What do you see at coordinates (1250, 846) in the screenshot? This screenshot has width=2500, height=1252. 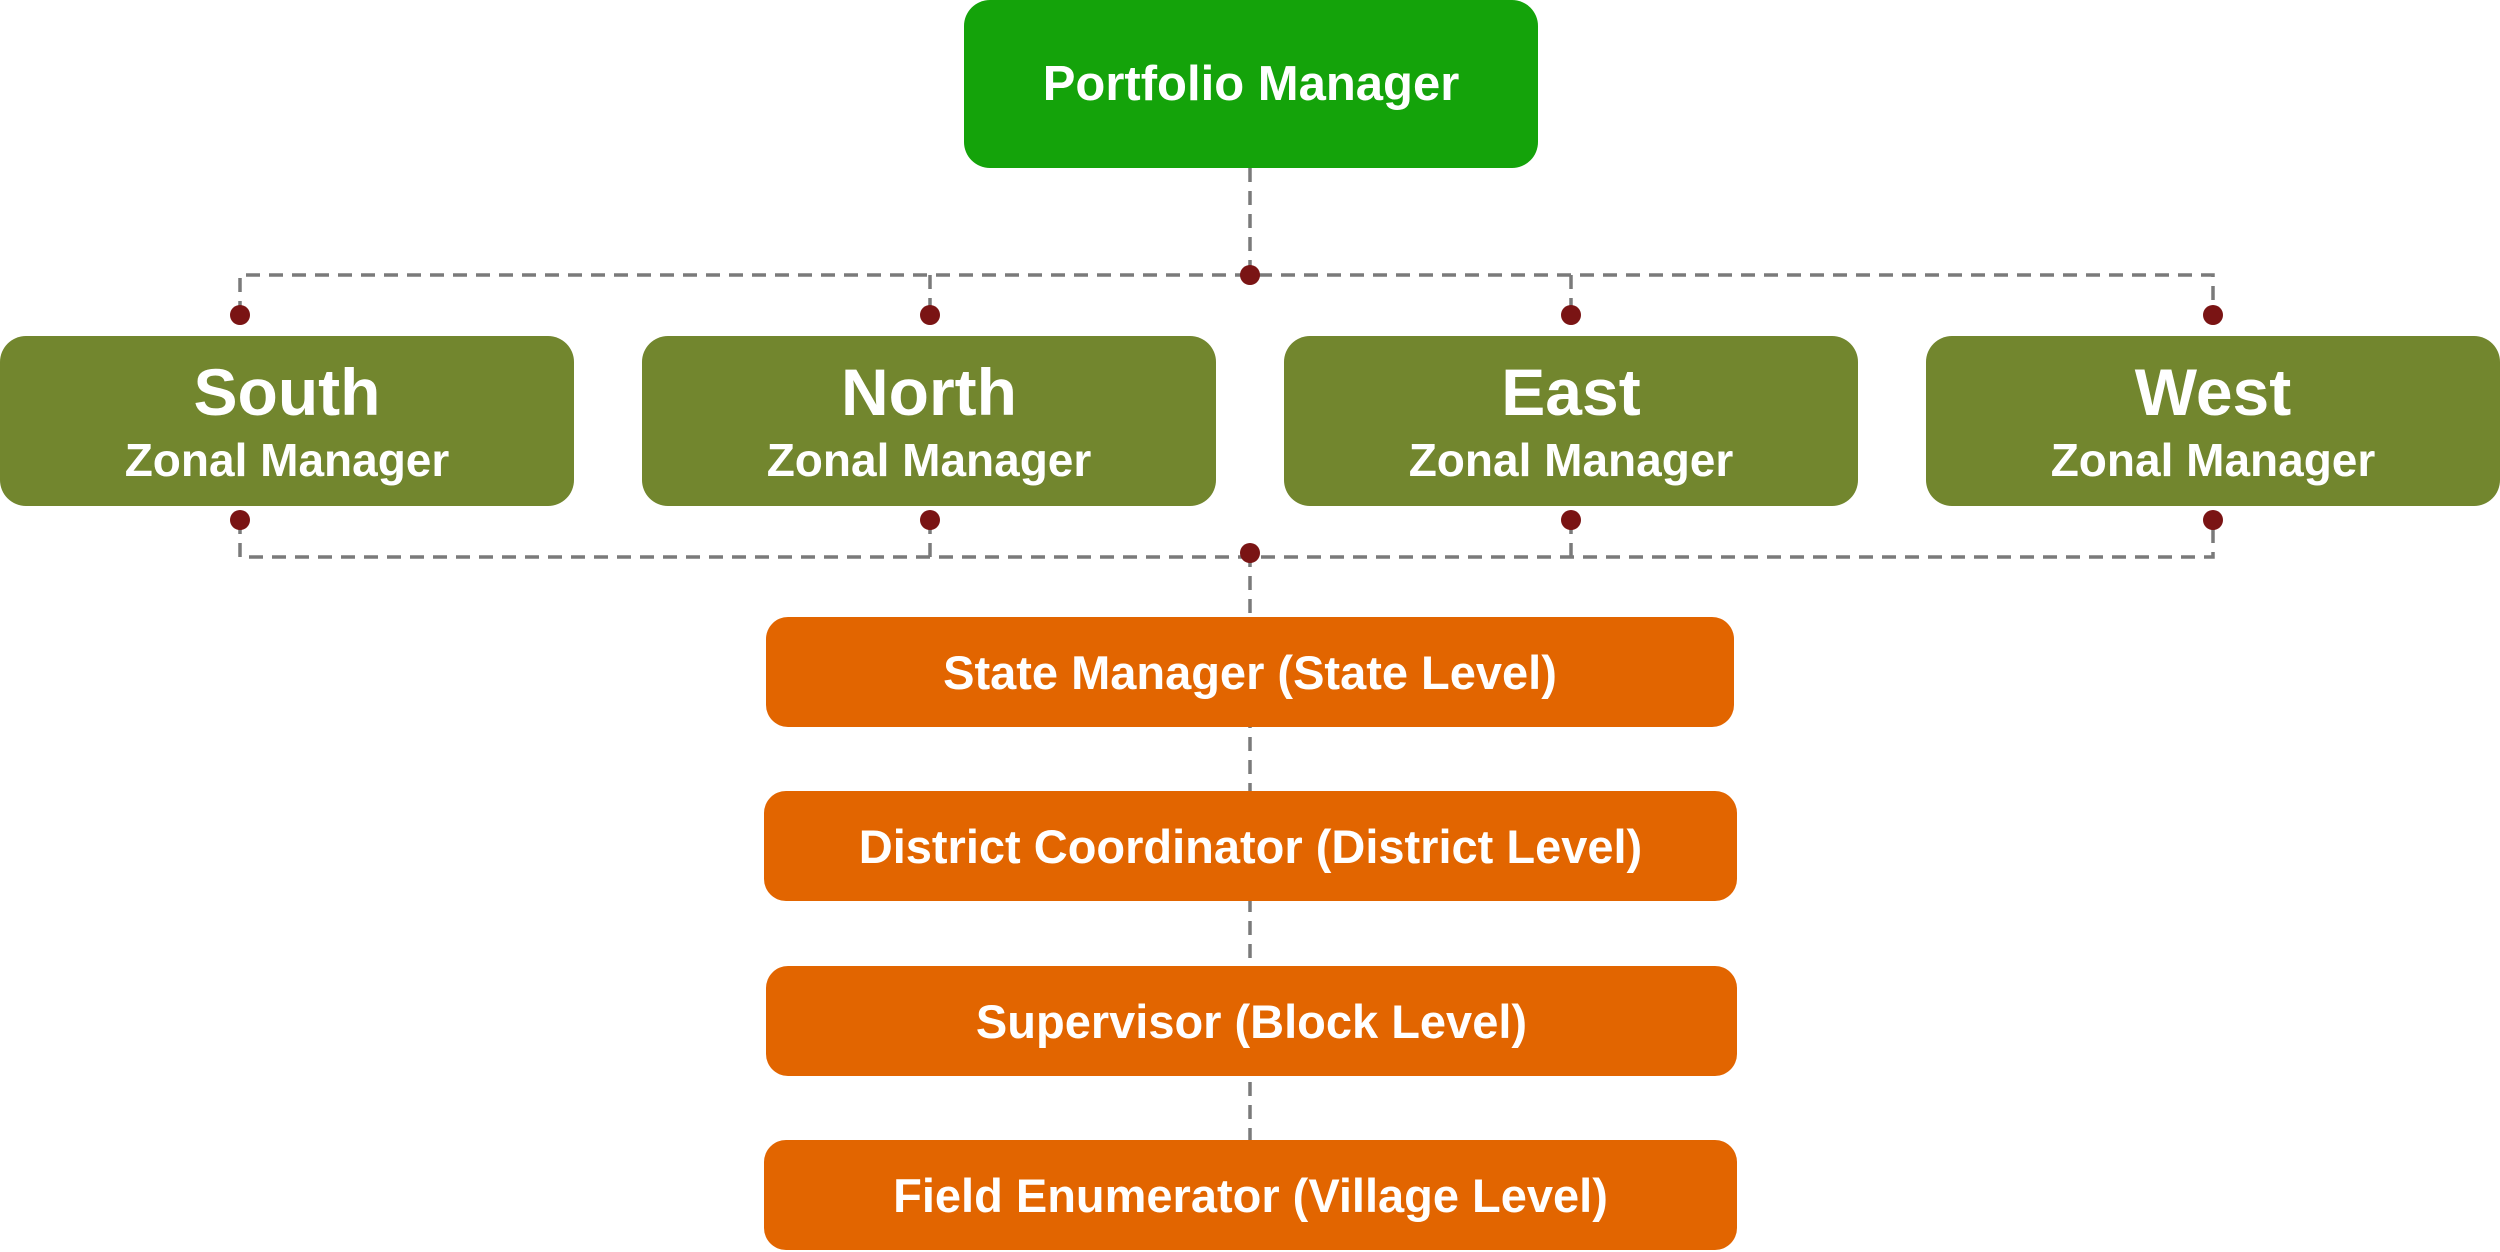 I see `district-coordinator-node: District Coordinator (District Level)` at bounding box center [1250, 846].